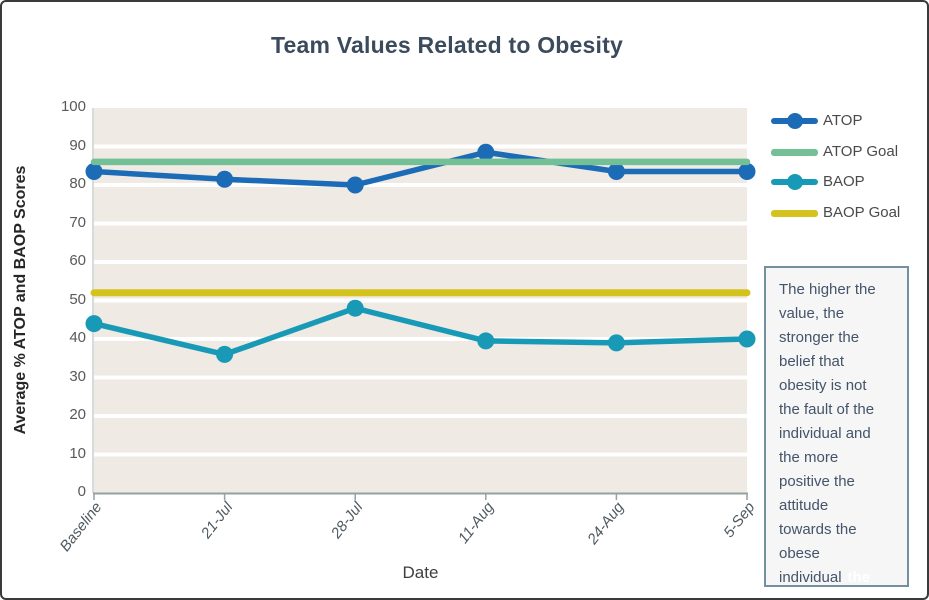 Image resolution: width=929 pixels, height=600 pixels. I want to click on ghost-text: the, so click(859, 577).